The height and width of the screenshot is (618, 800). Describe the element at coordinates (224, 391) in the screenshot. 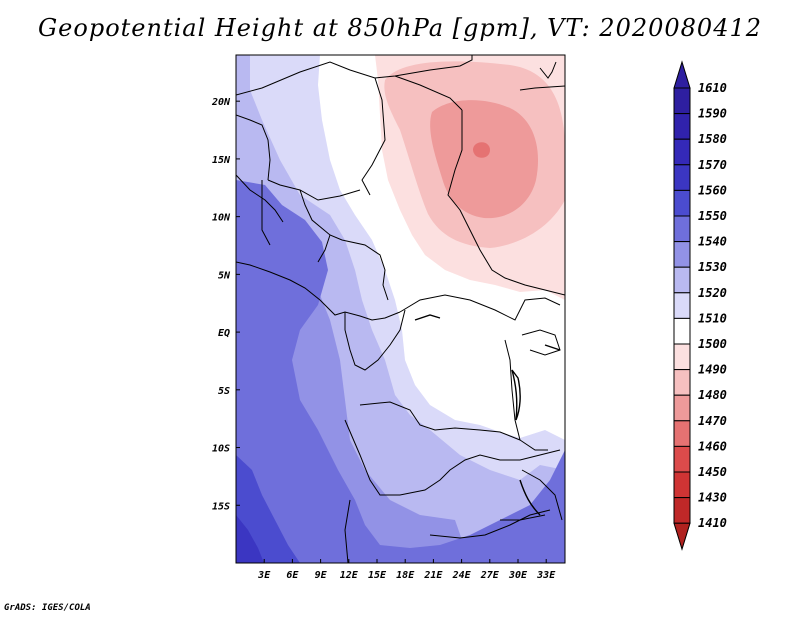

I see `lat-label: 5S` at that location.